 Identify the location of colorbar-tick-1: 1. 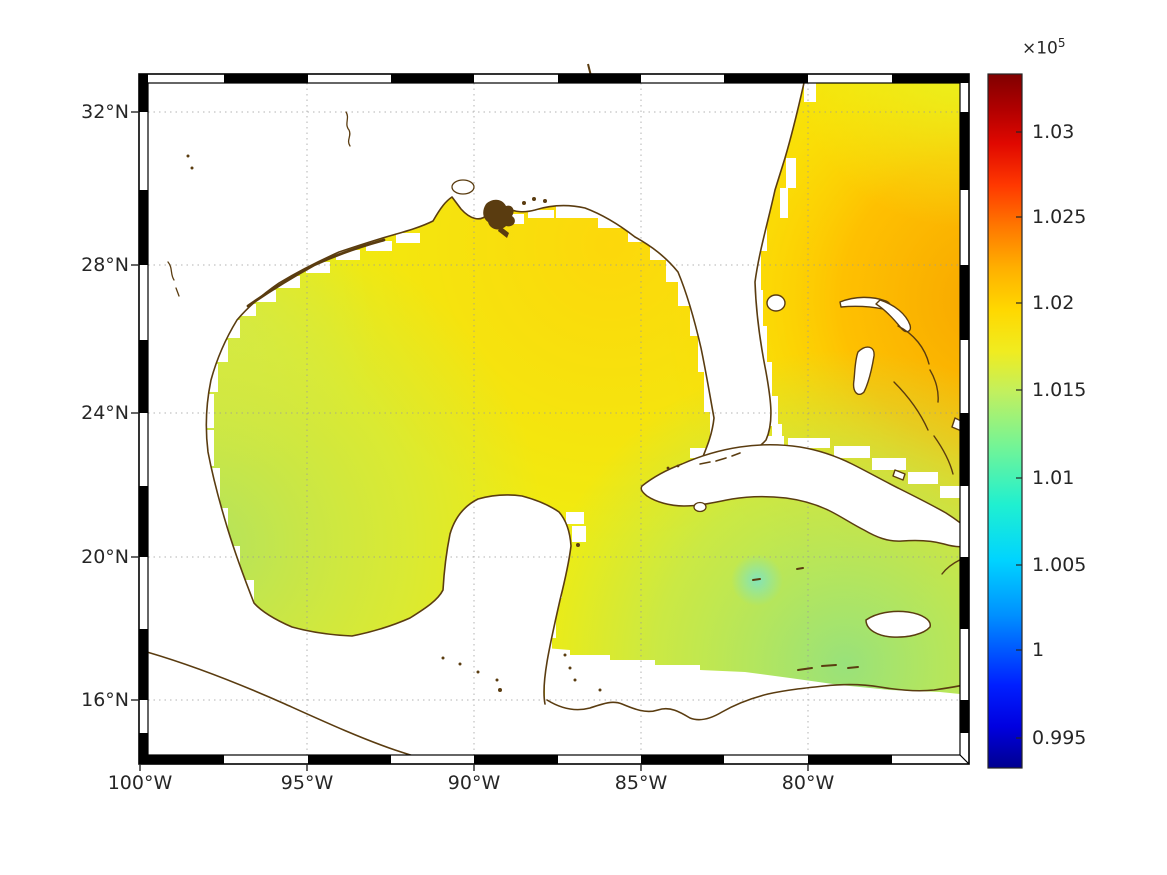
(1038, 650).